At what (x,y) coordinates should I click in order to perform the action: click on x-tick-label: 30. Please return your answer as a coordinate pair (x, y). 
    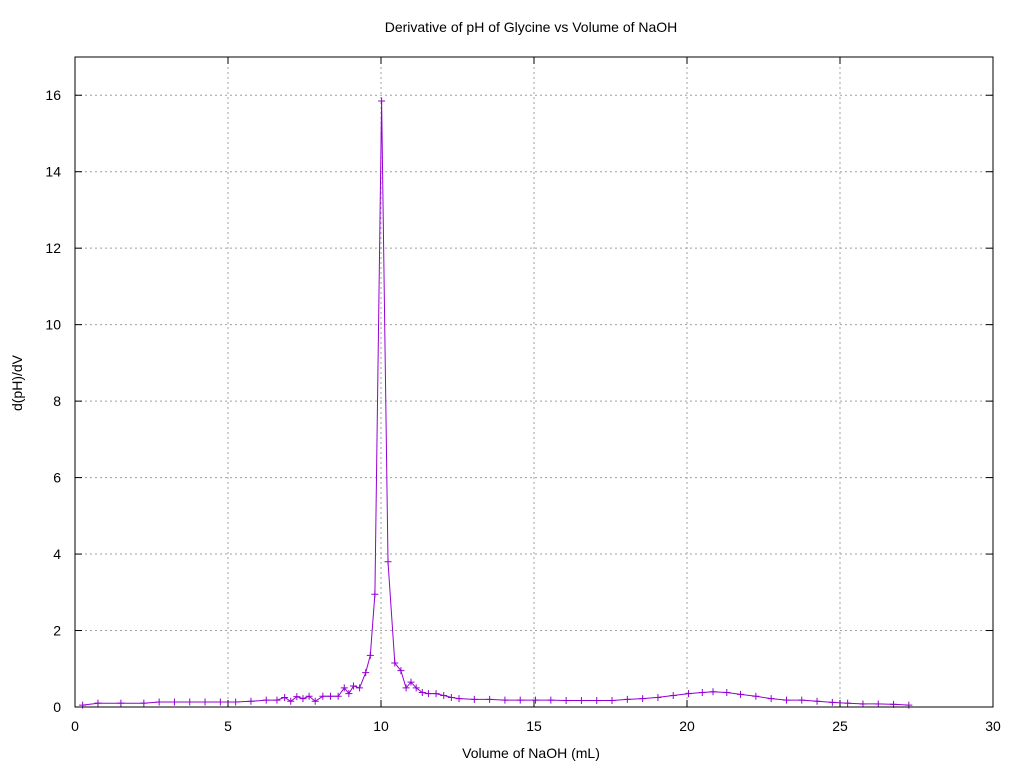
    Looking at the image, I should click on (993, 726).